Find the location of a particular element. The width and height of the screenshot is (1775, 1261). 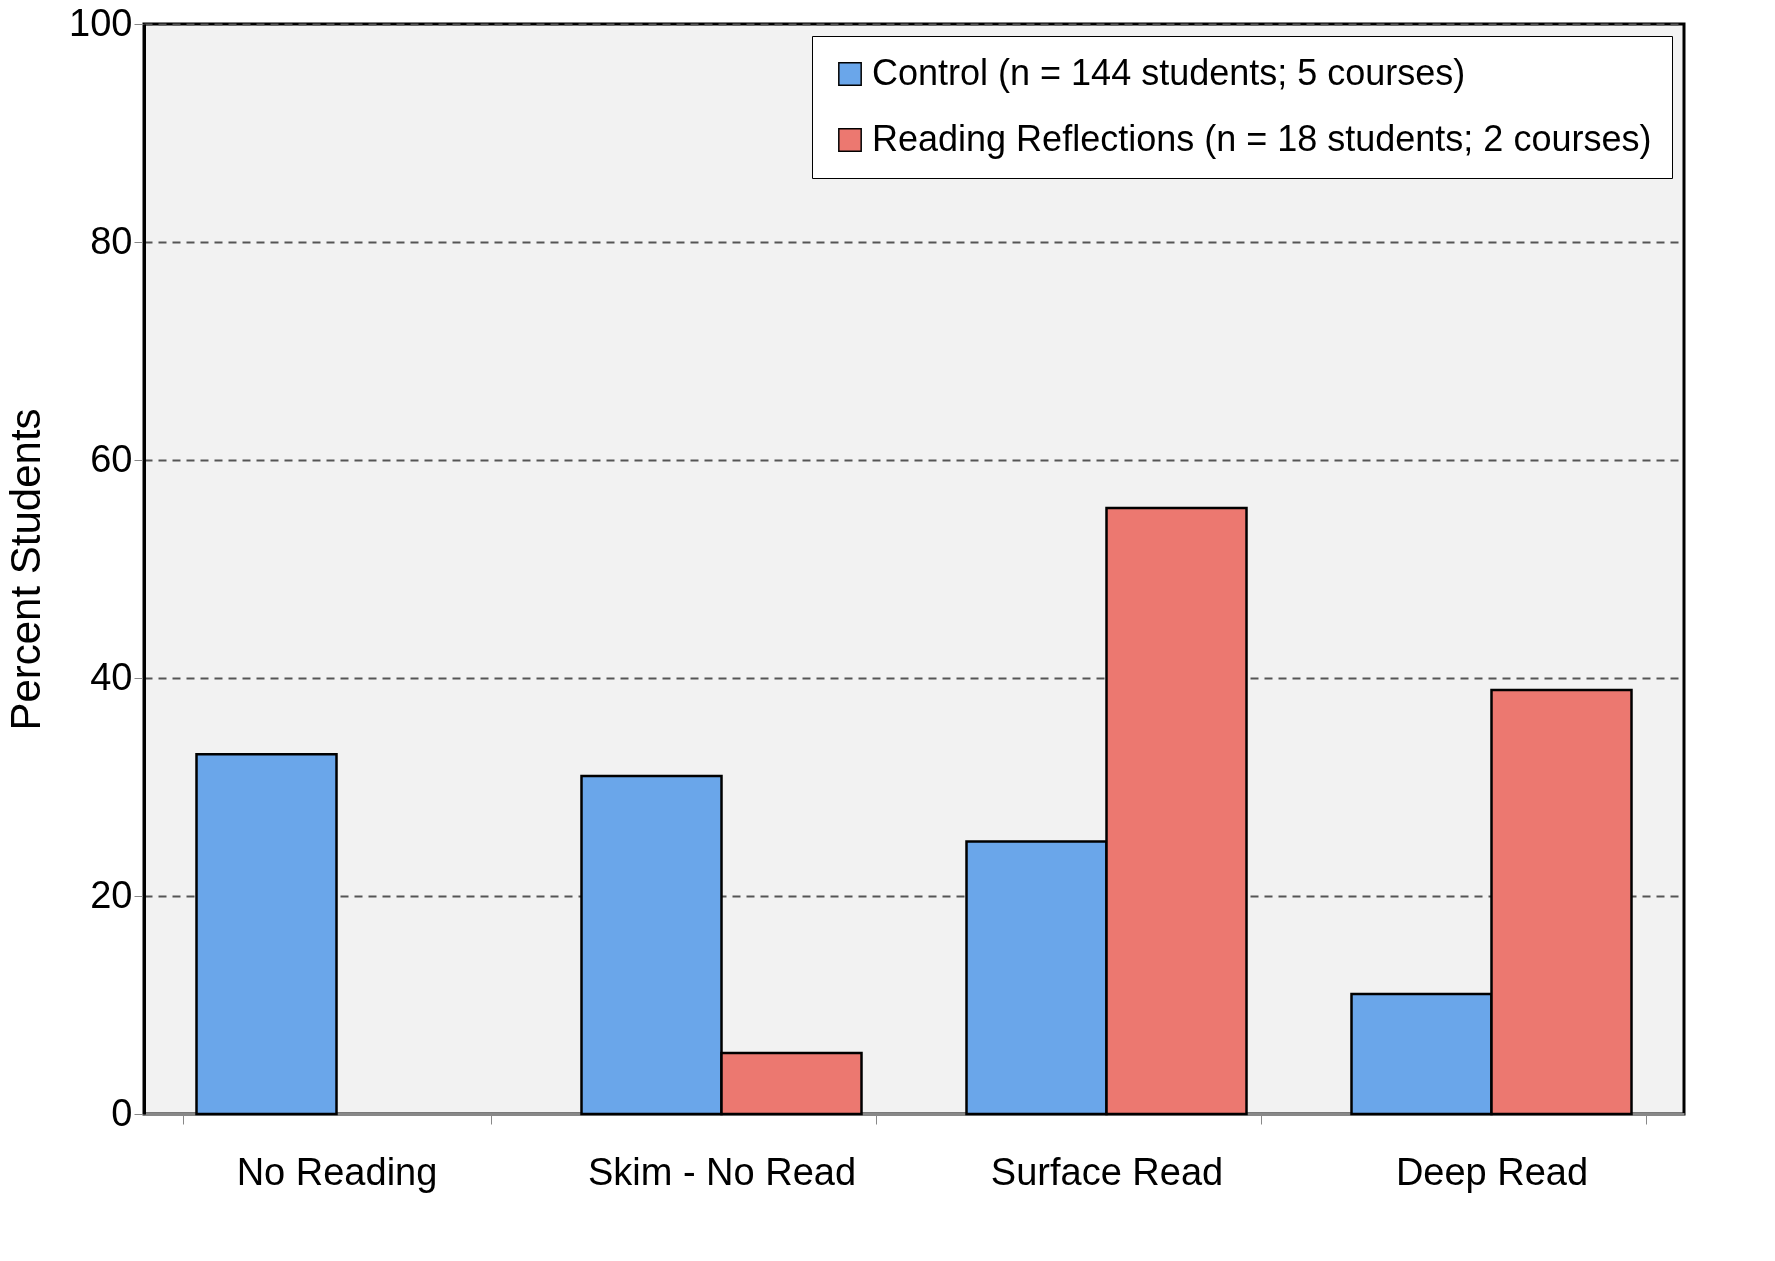

x-tick-label: Skim - No Read is located at coordinates (722, 1171).